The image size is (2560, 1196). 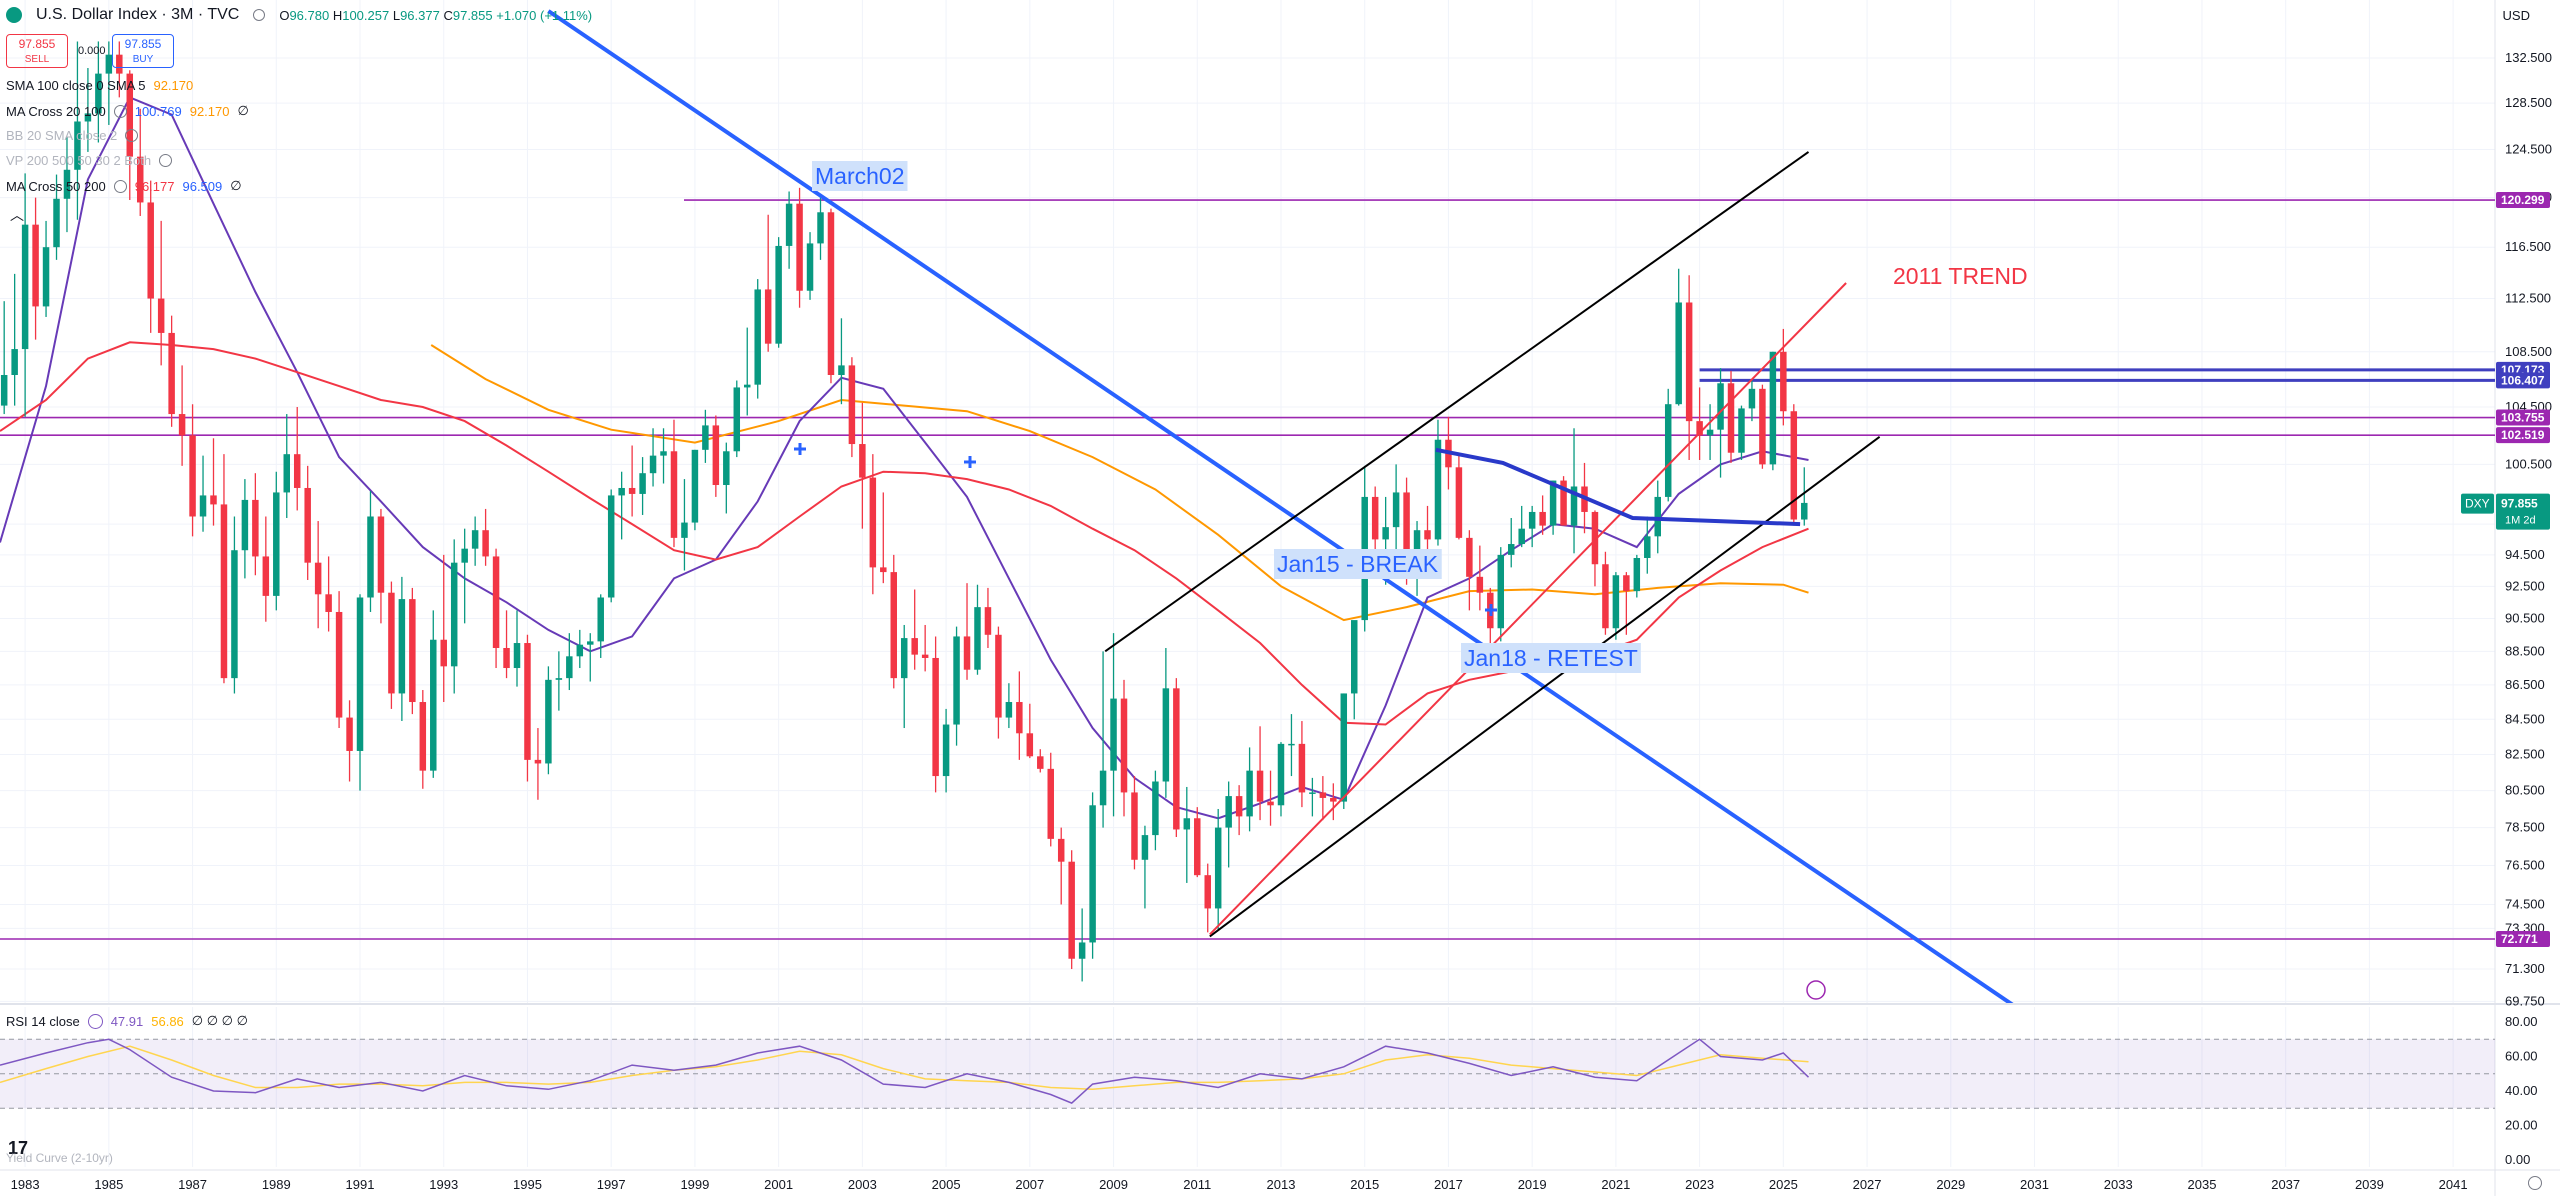 What do you see at coordinates (1029, 1184) in the screenshot?
I see `time-tick-label: 2007` at bounding box center [1029, 1184].